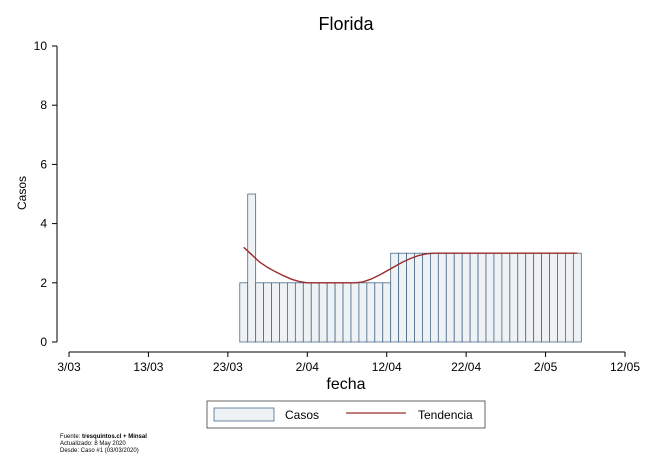 Image resolution: width=646 pixels, height=470 pixels. What do you see at coordinates (148, 367) in the screenshot?
I see `x-tick-label: 13/03` at bounding box center [148, 367].